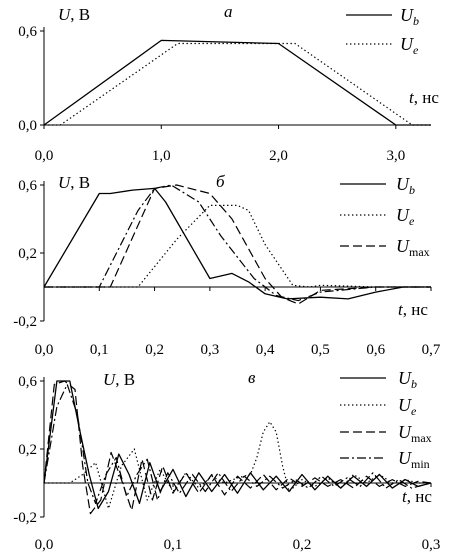  Describe the element at coordinates (395, 156) in the screenshot. I see `x-tick-label: 3,0` at that location.